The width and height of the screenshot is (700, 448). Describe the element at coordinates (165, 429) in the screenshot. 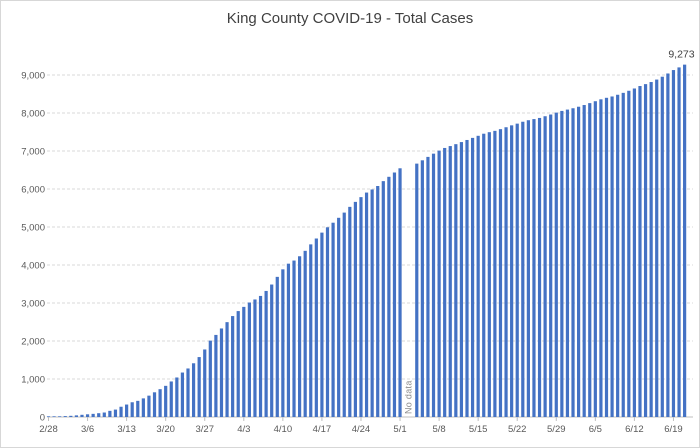

I see `x-tick-label: 3/20` at that location.